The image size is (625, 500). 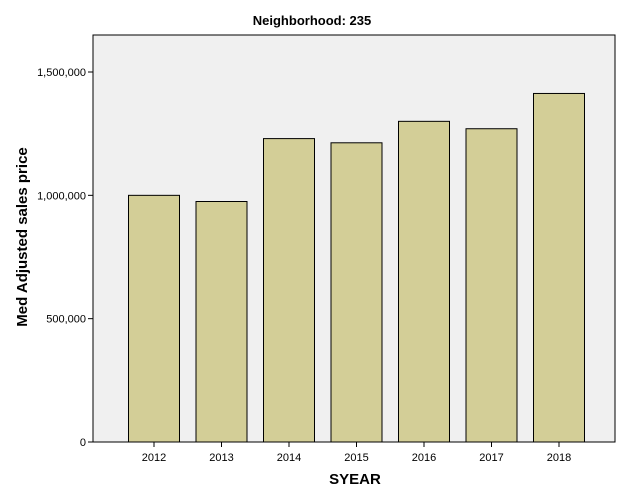 I want to click on y-axis: 0 500,000 1,000,000 1,500,000, so click(x=65, y=258).